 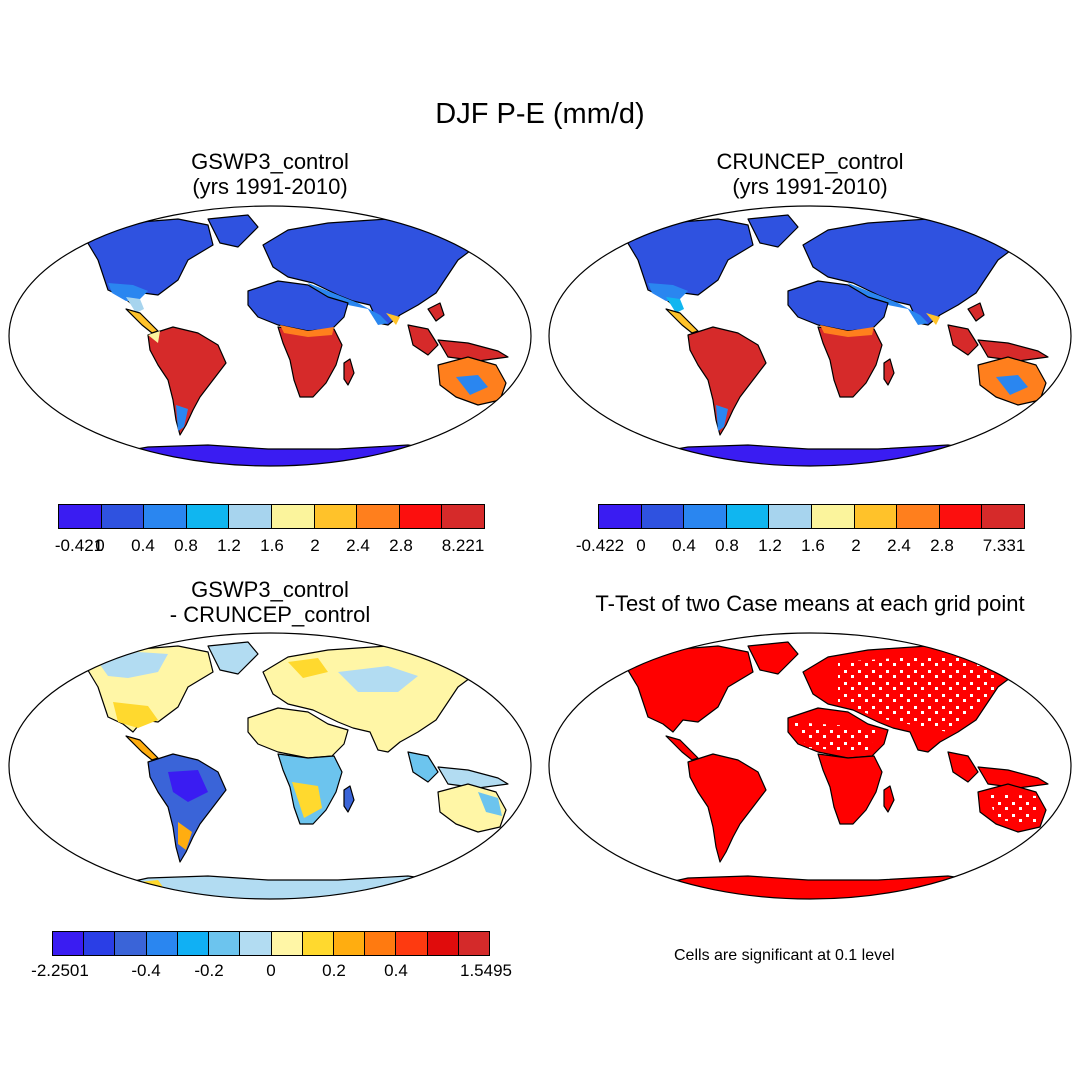 What do you see at coordinates (463, 545) in the screenshot?
I see `colorbar-tick-label: 8.221` at bounding box center [463, 545].